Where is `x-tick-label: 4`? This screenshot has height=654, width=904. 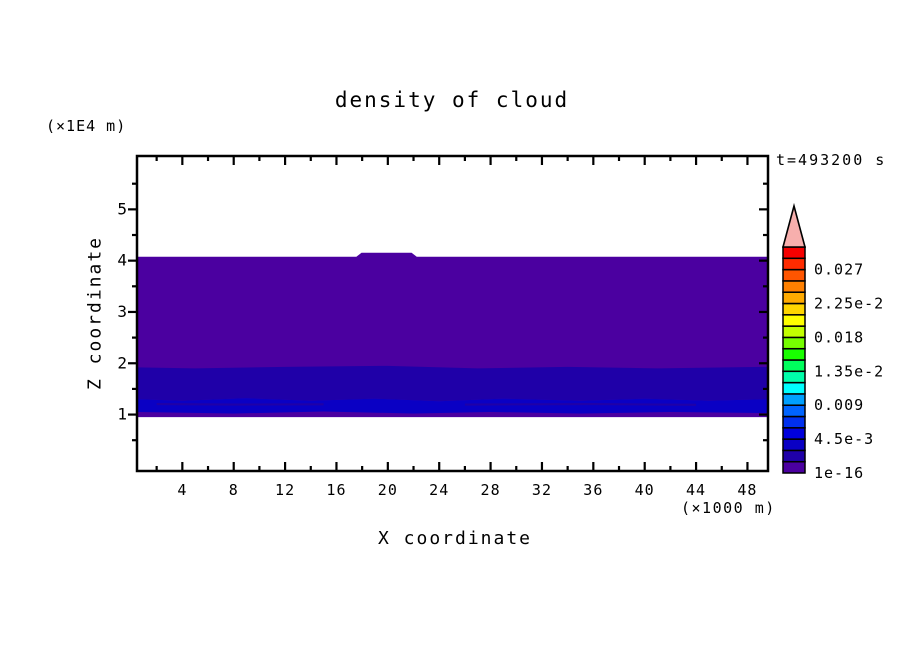 x-tick-label: 4 is located at coordinates (182, 490).